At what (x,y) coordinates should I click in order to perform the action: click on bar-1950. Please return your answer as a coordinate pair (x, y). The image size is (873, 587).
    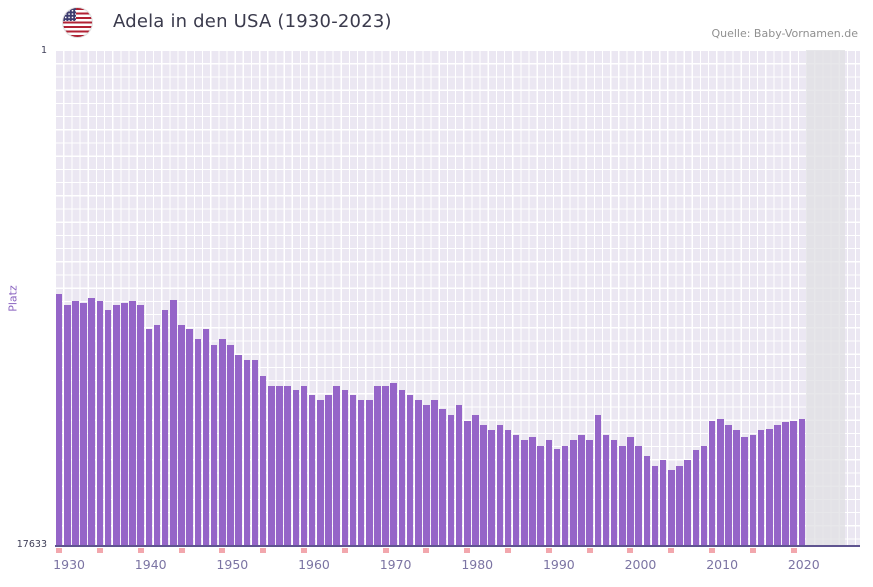
    Looking at the image, I should click on (222, 442).